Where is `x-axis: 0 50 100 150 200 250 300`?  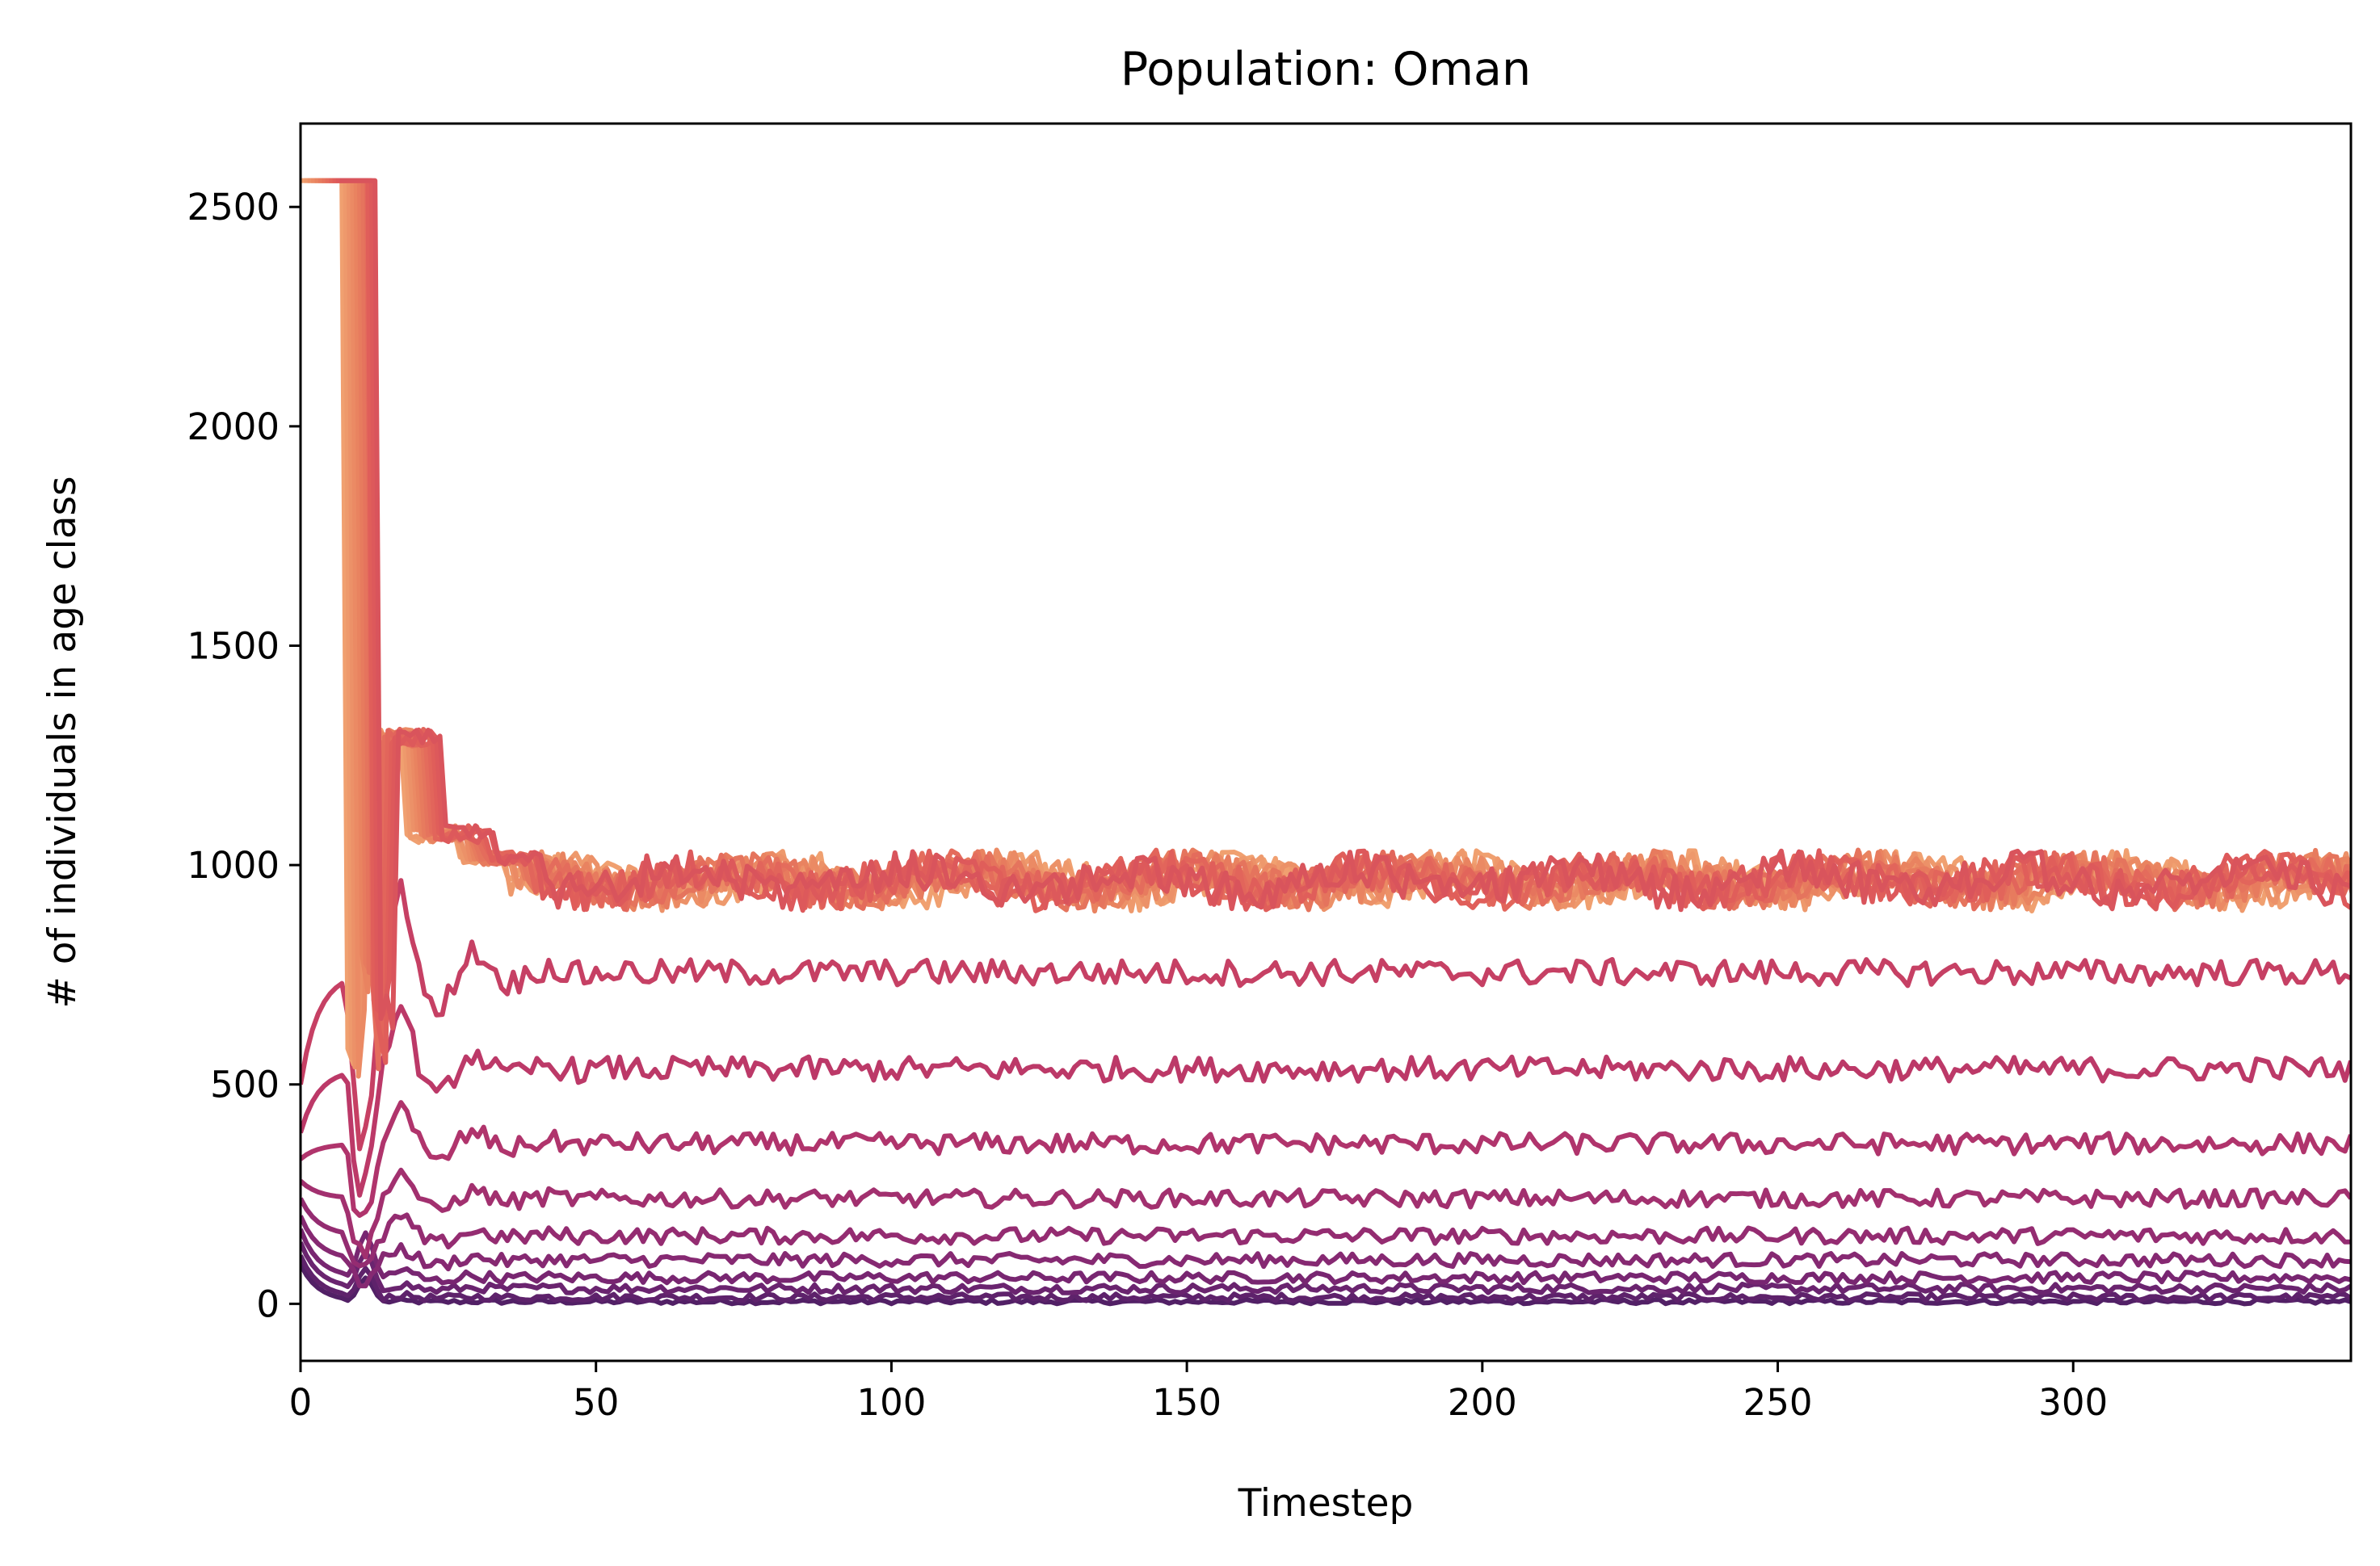 x-axis: 0 50 100 150 200 250 300 is located at coordinates (1199, 1392).